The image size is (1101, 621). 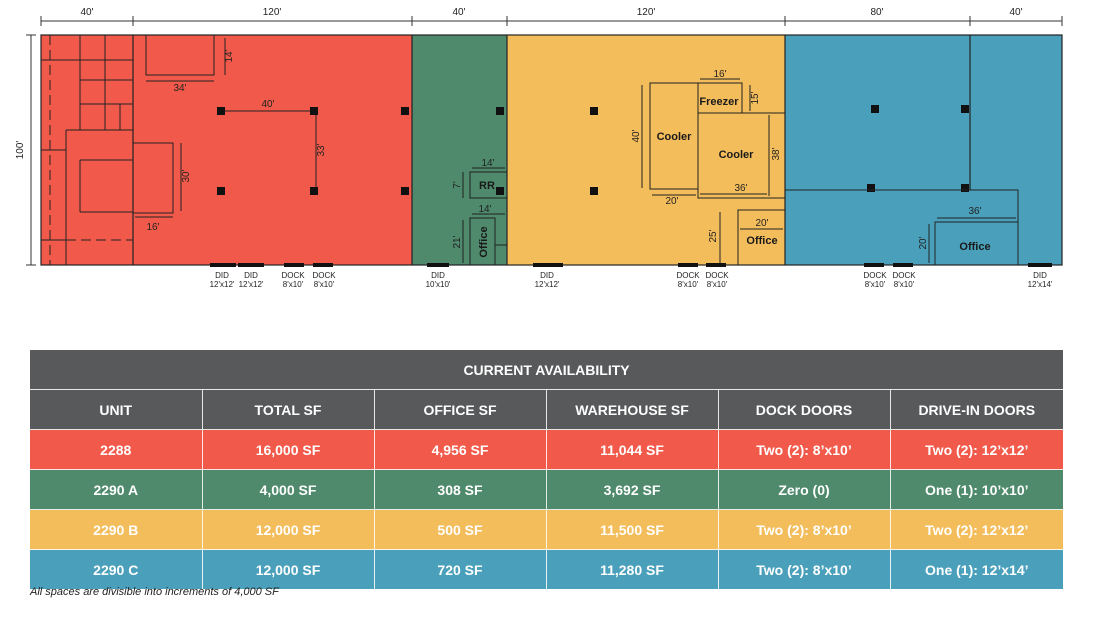 What do you see at coordinates (974, 247) in the screenshot?
I see `room-office-2290c: Office` at bounding box center [974, 247].